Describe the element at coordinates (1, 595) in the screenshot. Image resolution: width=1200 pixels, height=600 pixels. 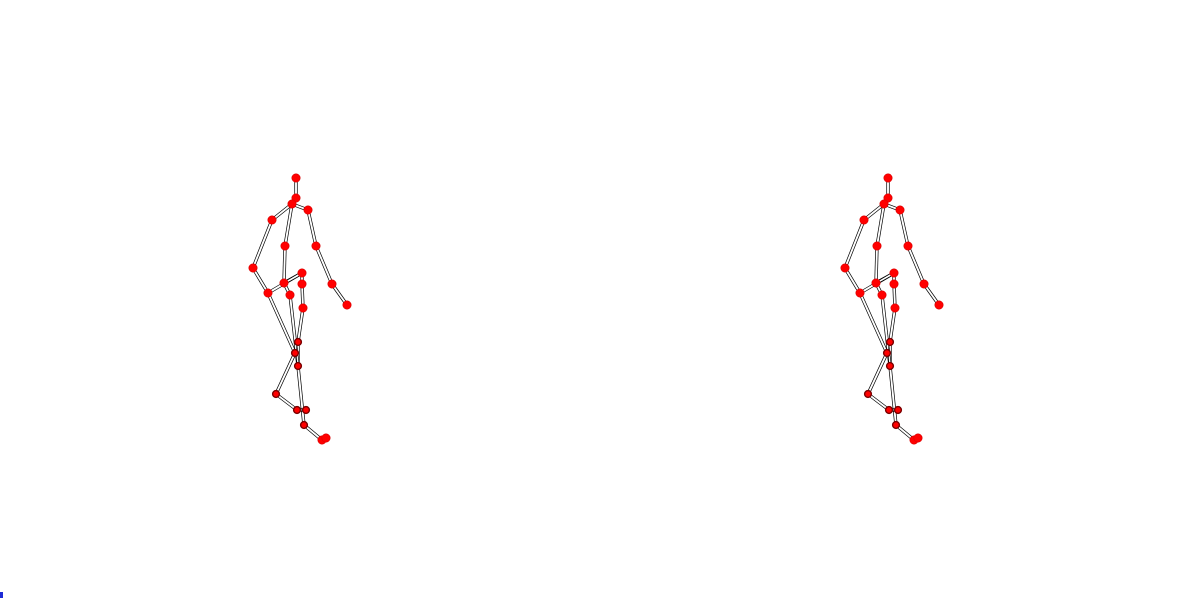
I see `corner-marker` at that location.